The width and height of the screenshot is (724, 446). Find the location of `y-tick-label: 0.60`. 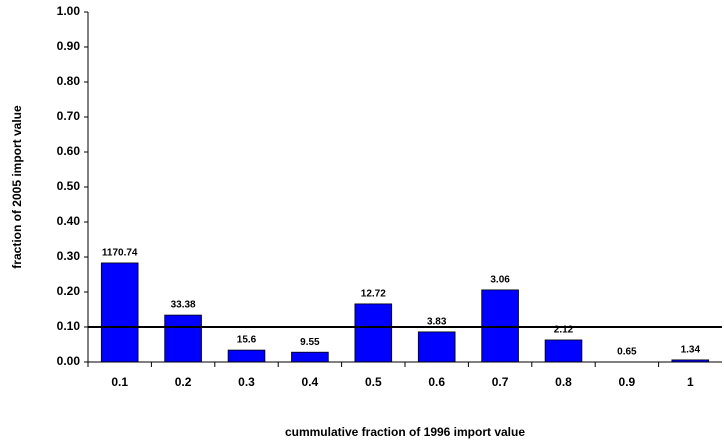

y-tick-label: 0.60 is located at coordinates (69, 151).